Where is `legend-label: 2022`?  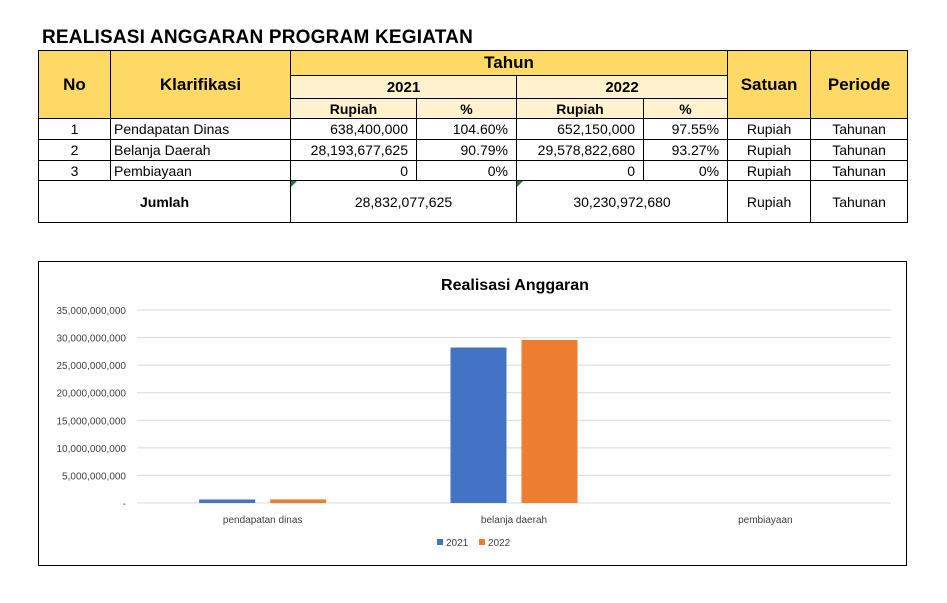
legend-label: 2022 is located at coordinates (499, 543).